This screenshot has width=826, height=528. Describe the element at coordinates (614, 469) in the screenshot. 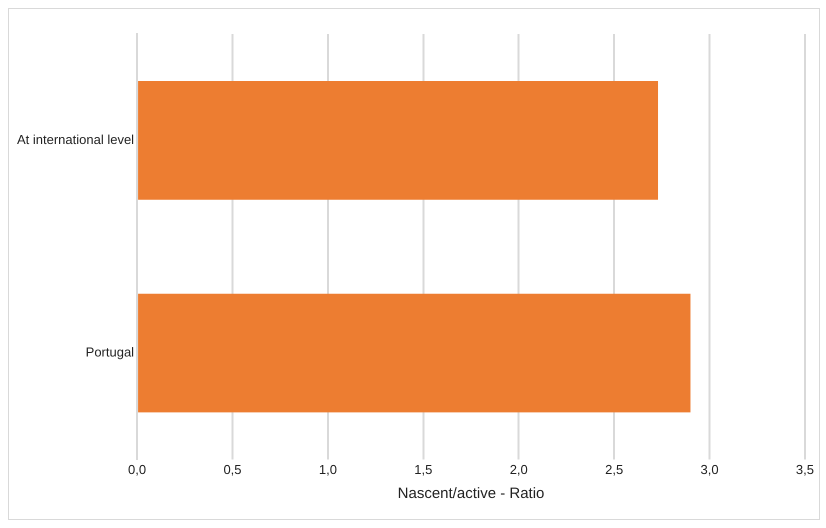

I see `x-tick-label: 2,5` at that location.